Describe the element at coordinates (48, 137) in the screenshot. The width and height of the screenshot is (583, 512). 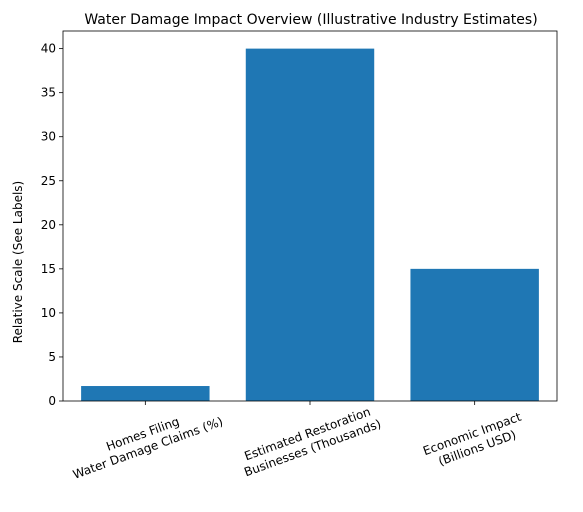
I see `y-tick-label-6: 30` at that location.